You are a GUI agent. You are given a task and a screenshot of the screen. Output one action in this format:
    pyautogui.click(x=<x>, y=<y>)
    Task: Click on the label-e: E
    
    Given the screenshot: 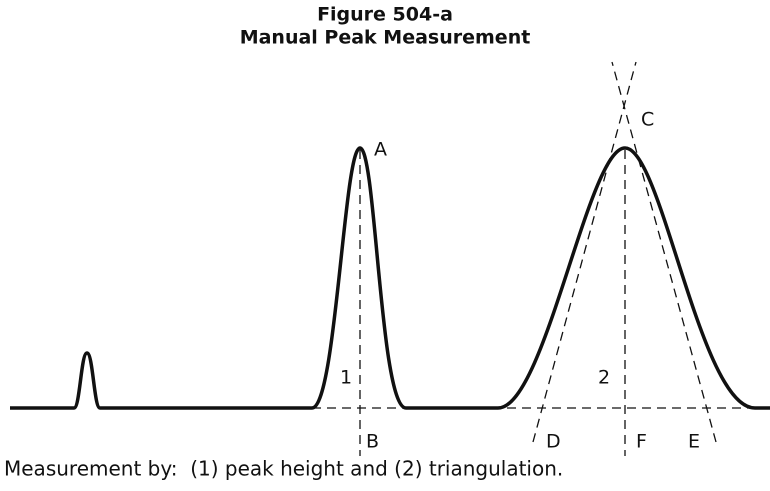 What is the action you would take?
    pyautogui.click(x=694, y=442)
    